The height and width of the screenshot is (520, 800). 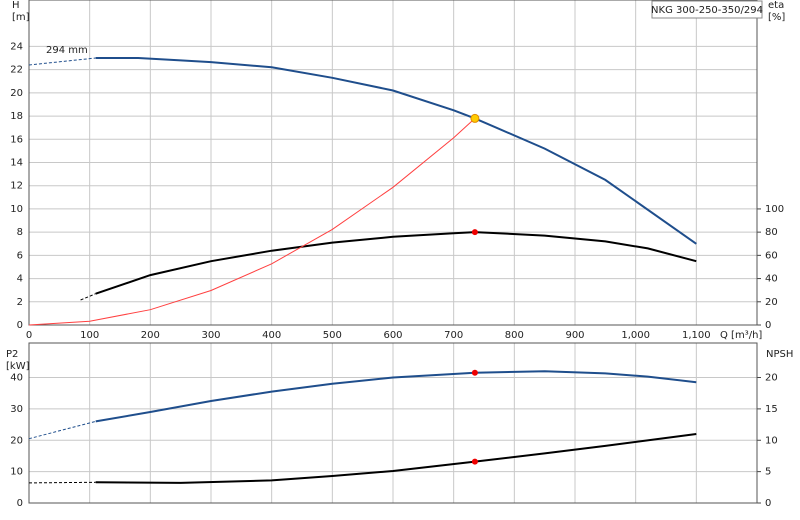 What do you see at coordinates (12, 354) in the screenshot?
I see `y-label: P2` at bounding box center [12, 354].